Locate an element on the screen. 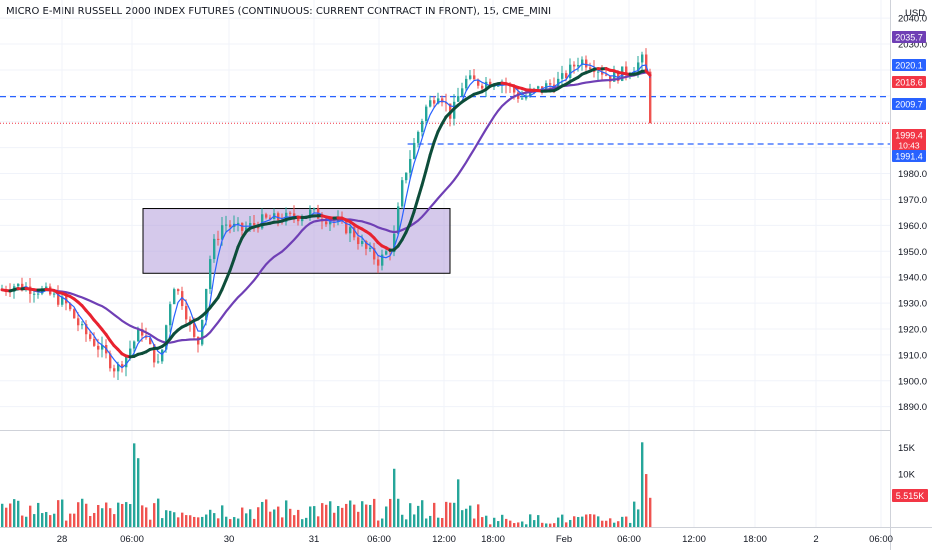 Image resolution: width=932 pixels, height=550 pixels. volume-tick-label-0: 10K is located at coordinates (907, 475).